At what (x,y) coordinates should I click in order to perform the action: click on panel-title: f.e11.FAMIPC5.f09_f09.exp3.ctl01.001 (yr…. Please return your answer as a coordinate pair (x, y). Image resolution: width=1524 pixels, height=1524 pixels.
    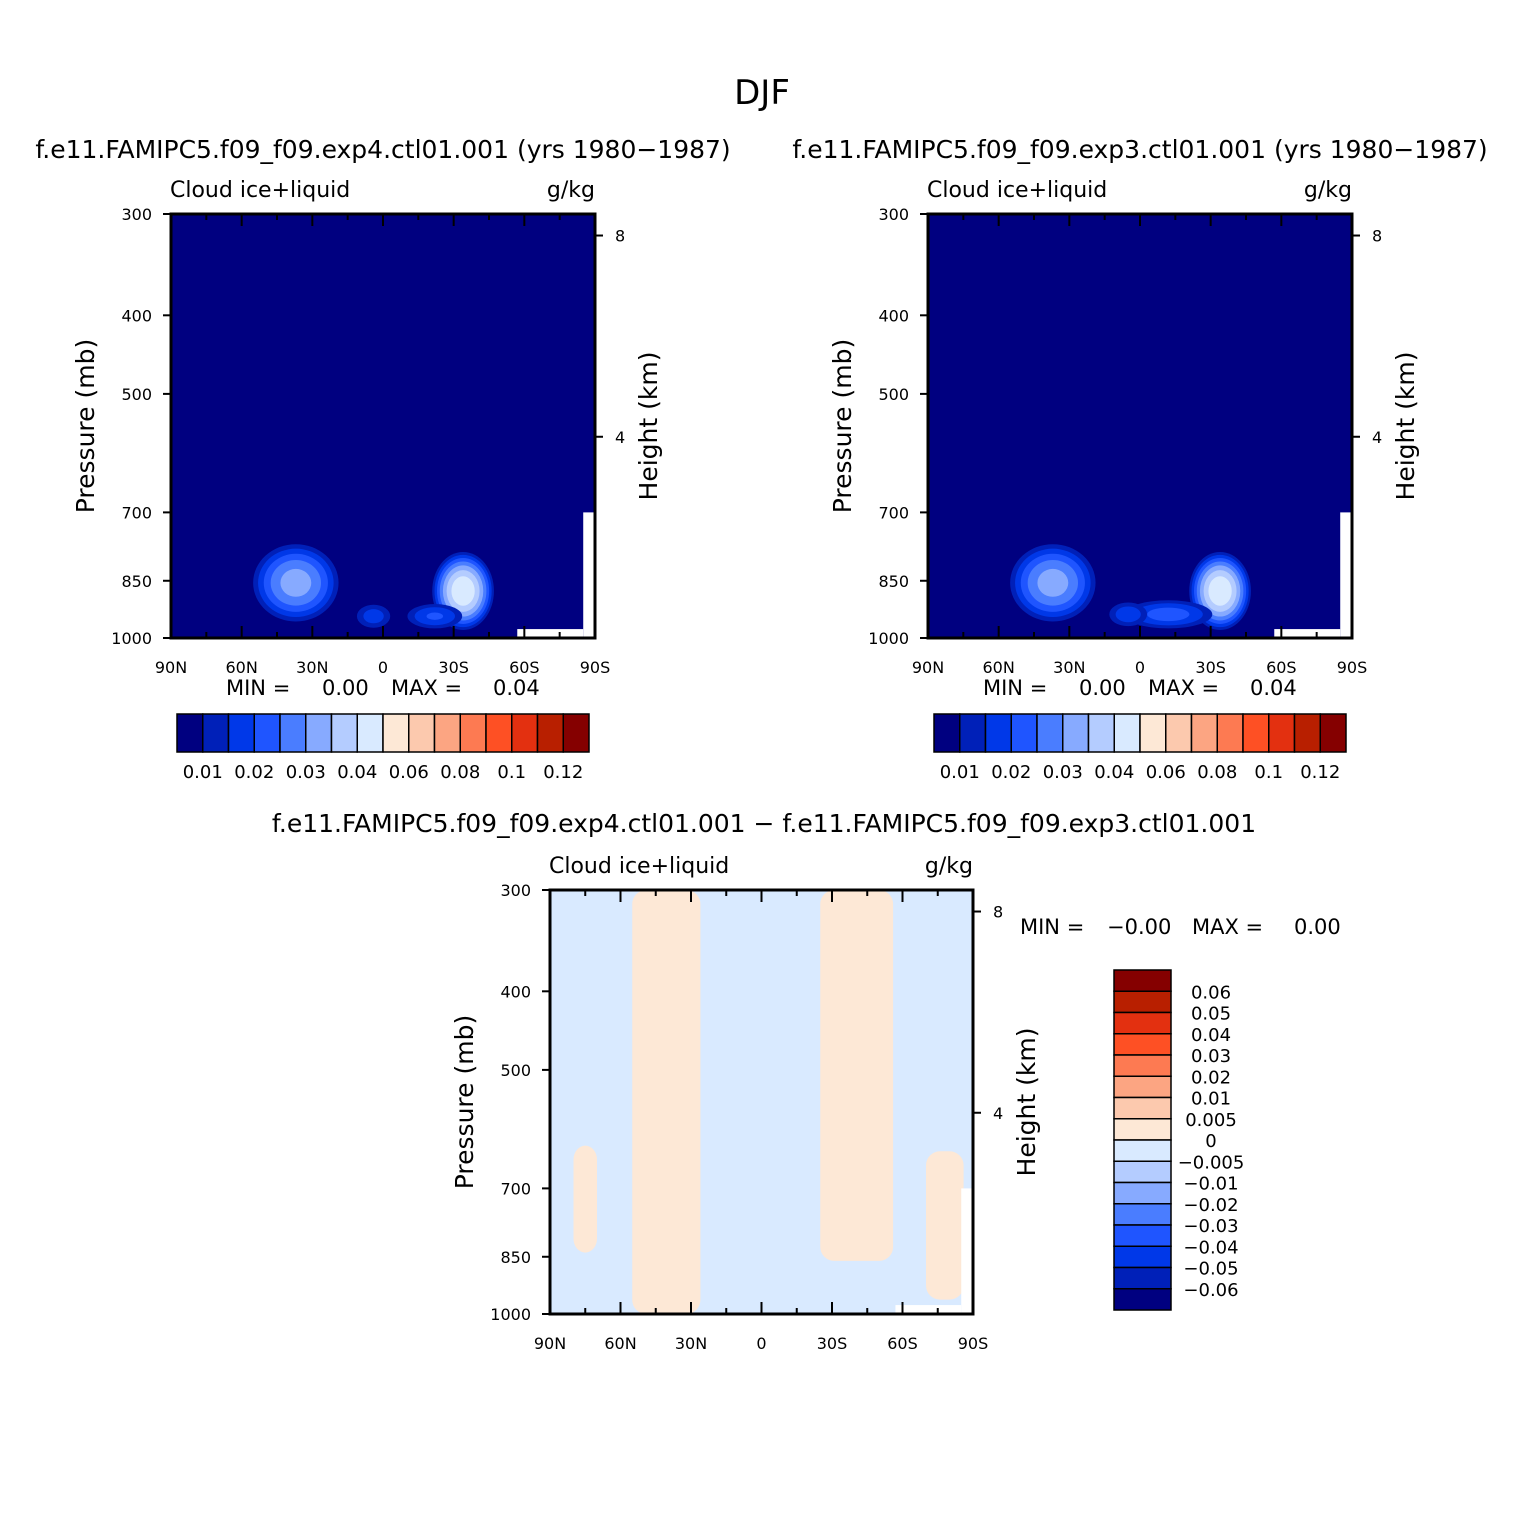
    Looking at the image, I should click on (1139, 149).